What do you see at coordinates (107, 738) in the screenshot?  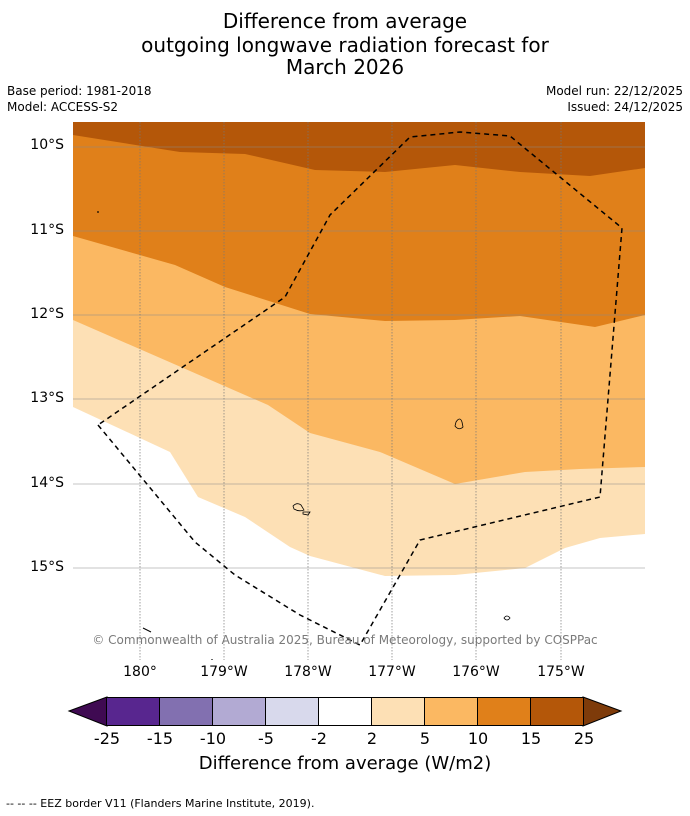 I see `colorbar-tick: -25` at bounding box center [107, 738].